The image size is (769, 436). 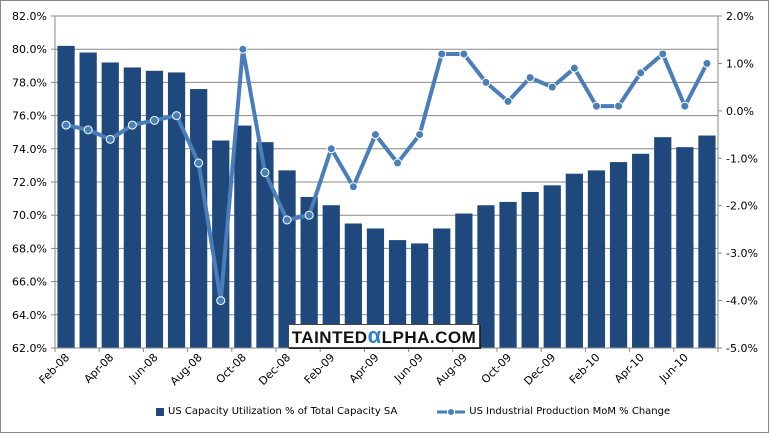 I want to click on watermark-alpha: α, so click(x=374, y=335).